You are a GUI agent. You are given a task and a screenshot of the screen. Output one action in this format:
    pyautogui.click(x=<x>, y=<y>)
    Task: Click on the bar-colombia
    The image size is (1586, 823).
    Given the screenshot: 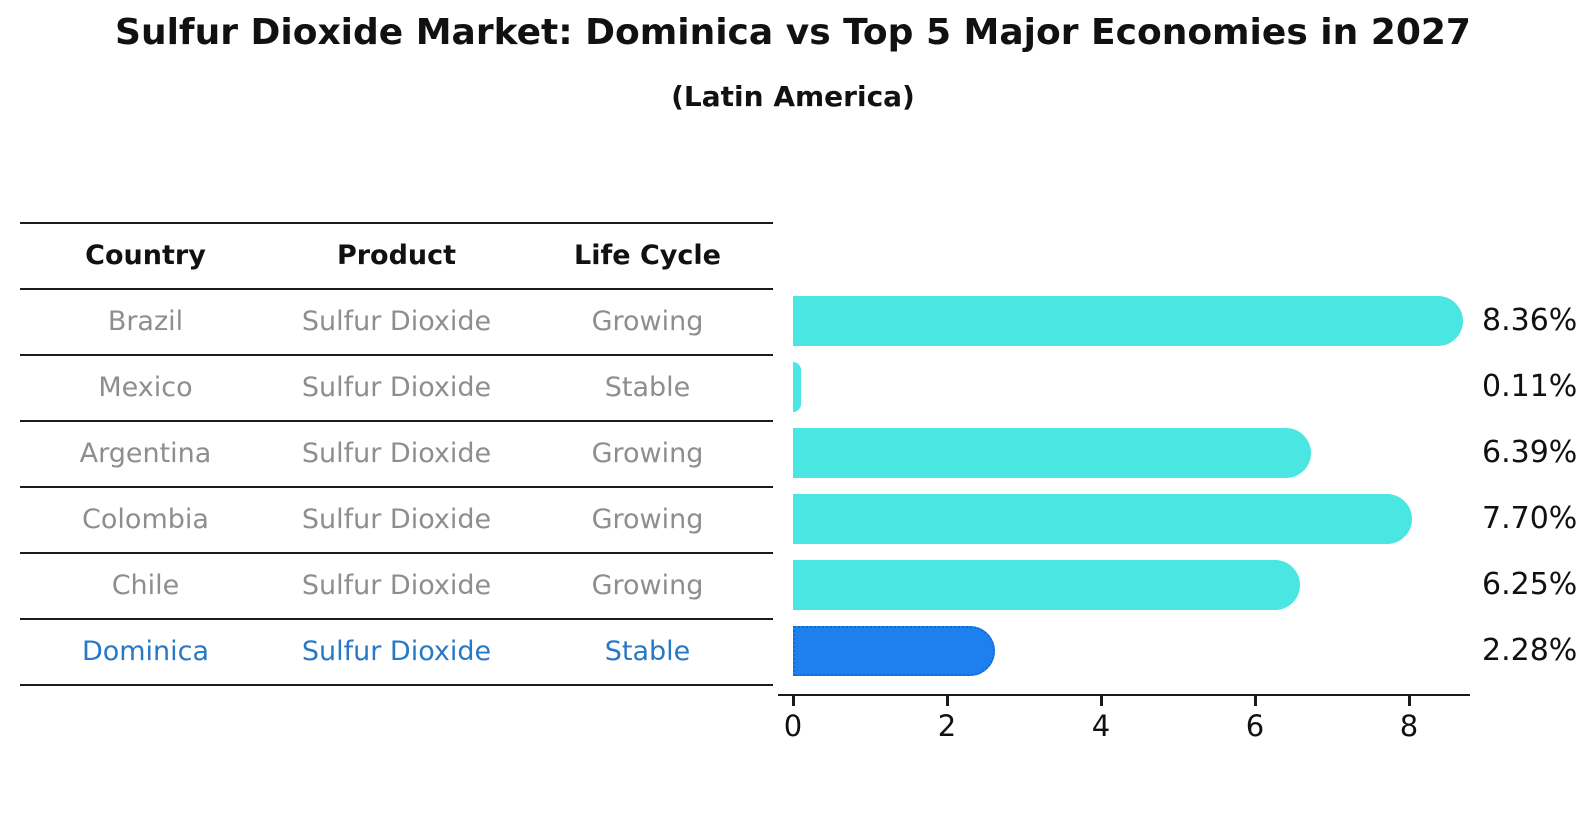 What is the action you would take?
    pyautogui.click(x=1102, y=519)
    